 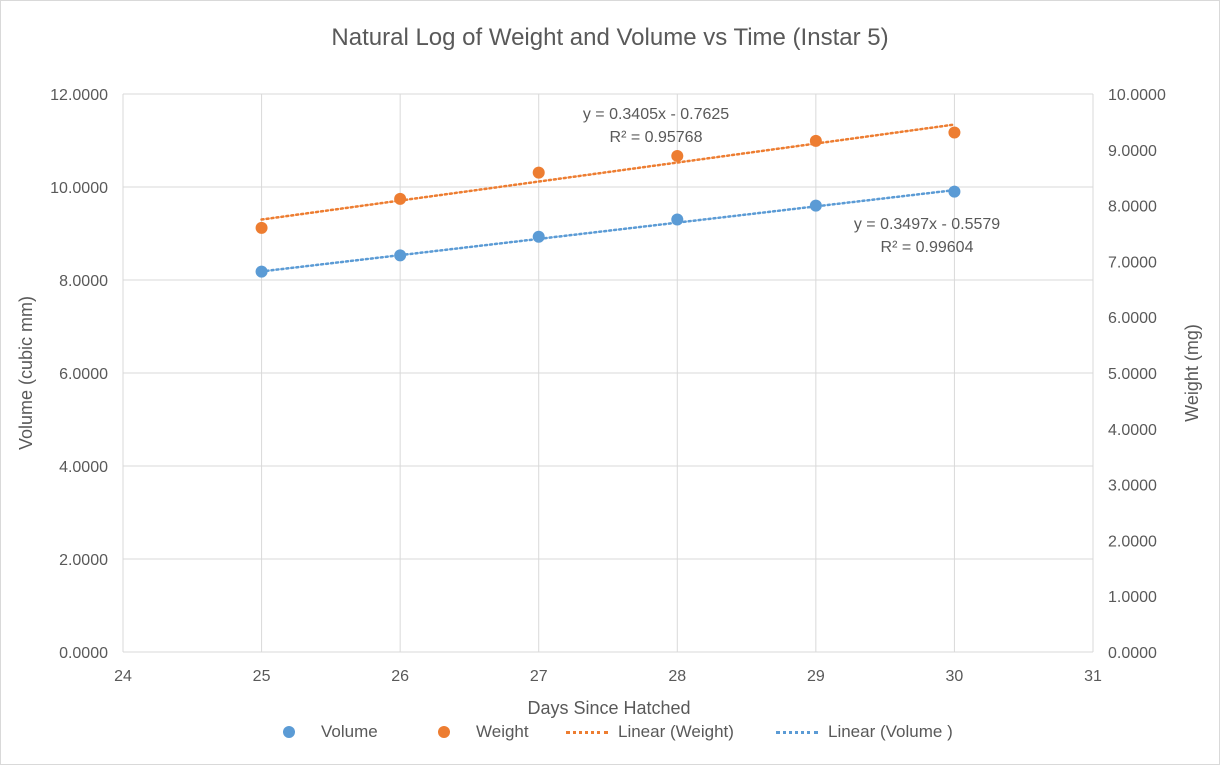 What do you see at coordinates (1137, 95) in the screenshot?
I see `y-right-tick-label: 10.0000` at bounding box center [1137, 95].